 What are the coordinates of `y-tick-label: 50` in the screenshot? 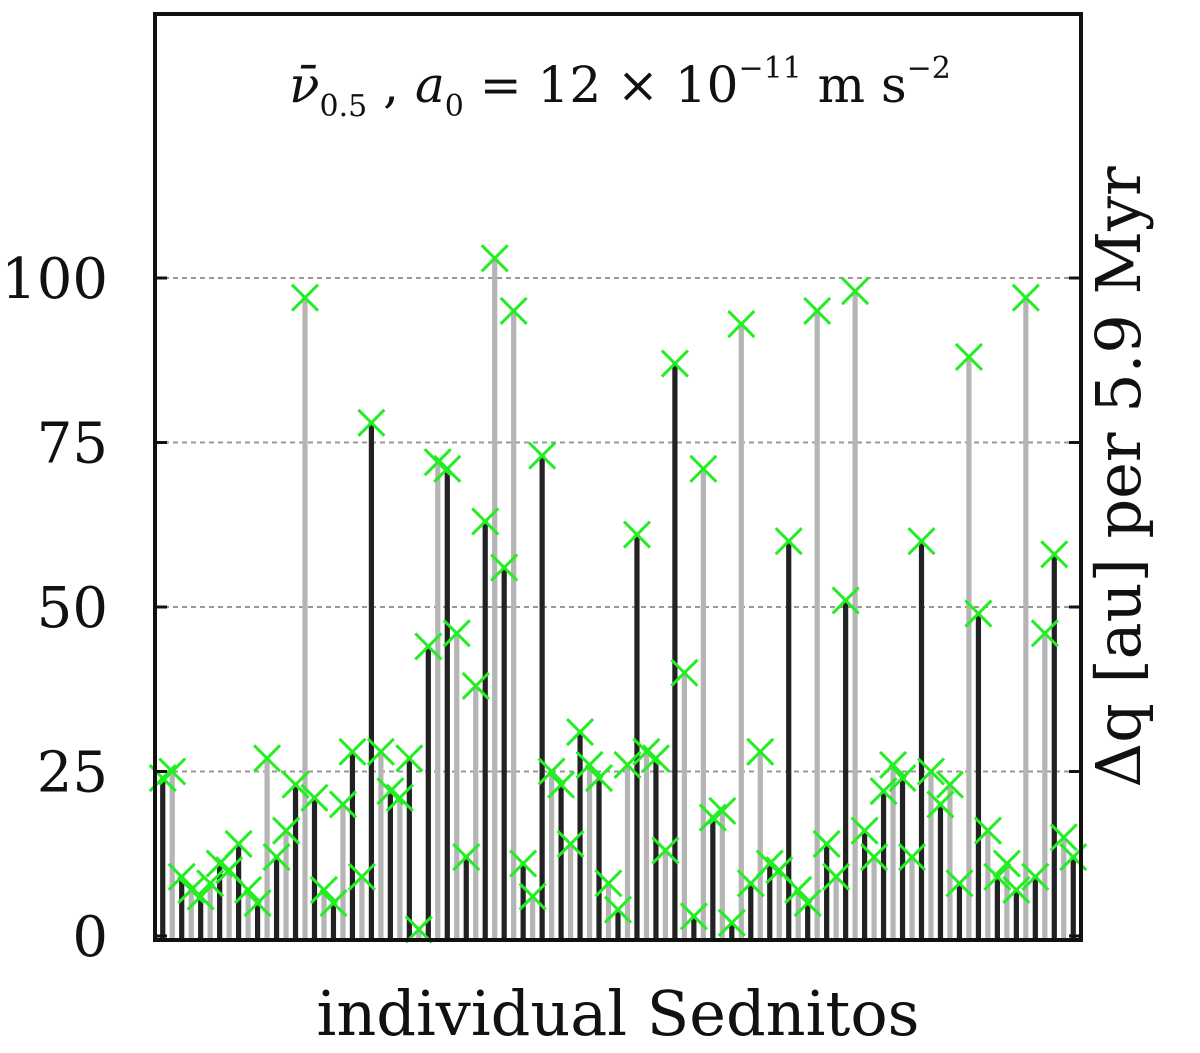 It's located at (72, 608).